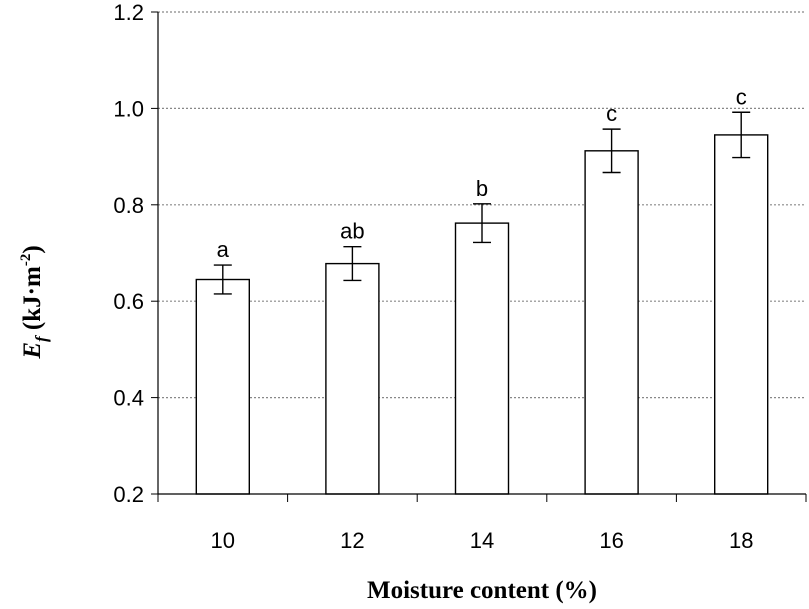  What do you see at coordinates (32, 351) in the screenshot?
I see `y-axis-title-main: E` at bounding box center [32, 351].